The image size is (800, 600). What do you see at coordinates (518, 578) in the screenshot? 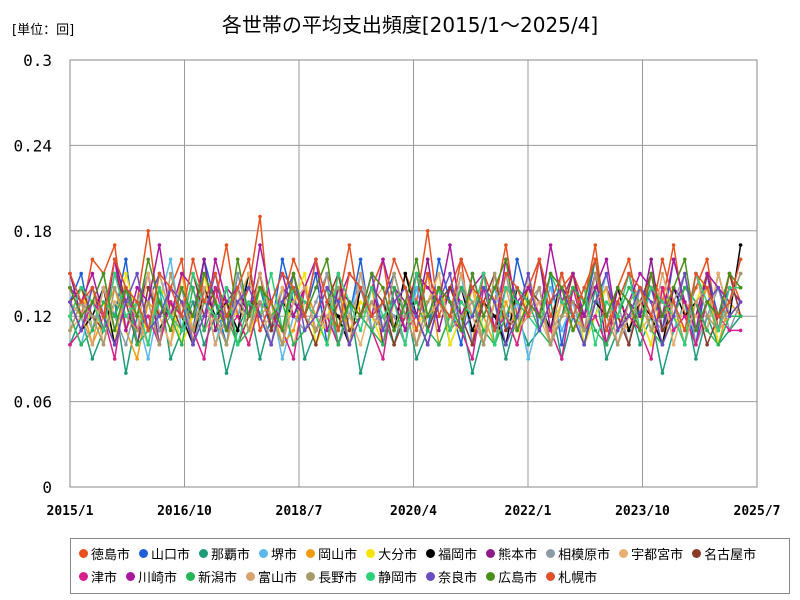
I see `legend-label: 広島市` at bounding box center [518, 578].